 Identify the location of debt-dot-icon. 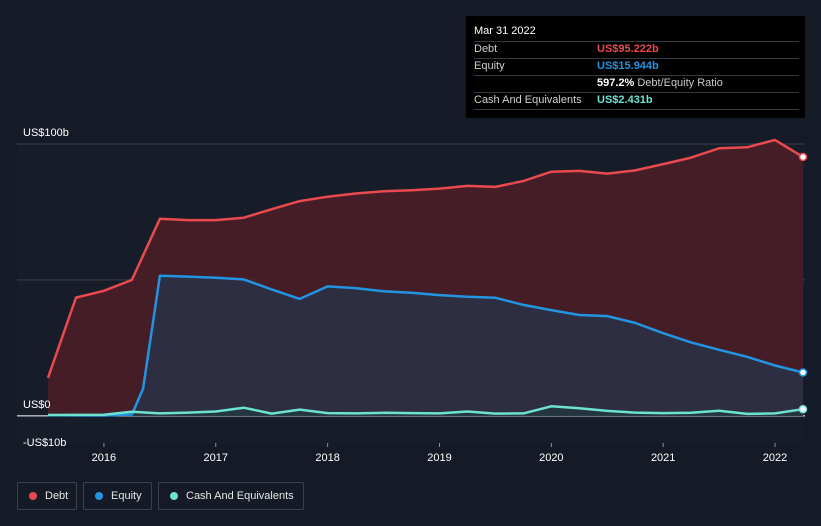
(33, 496).